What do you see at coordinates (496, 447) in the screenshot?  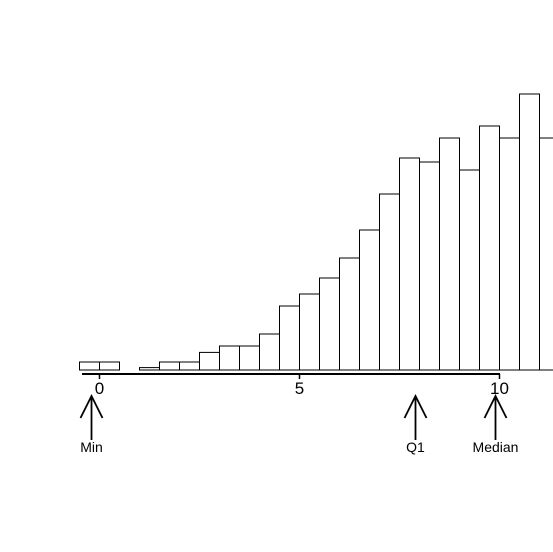 I see `marker-label: Median` at bounding box center [496, 447].